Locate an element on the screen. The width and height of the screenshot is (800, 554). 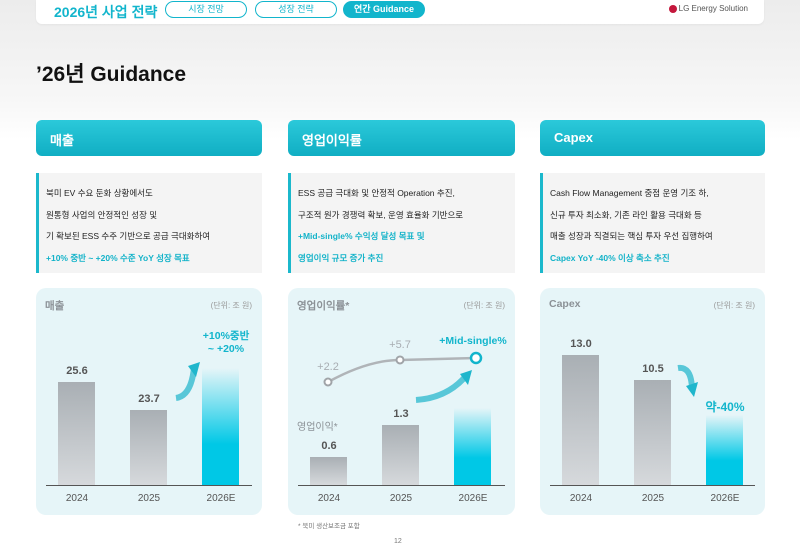
tab-growth-strategy: 성장 전략 is located at coordinates (296, 9).